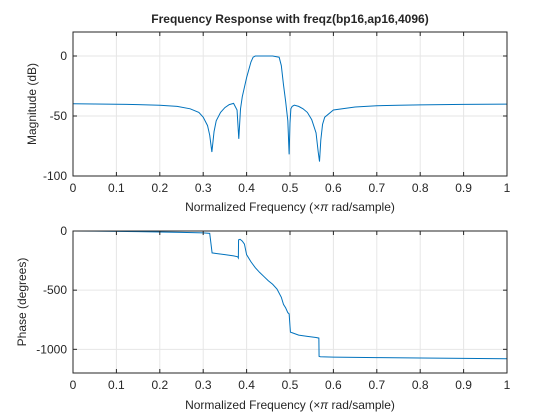 The image size is (560, 420). I want to click on magnitude-x-tick-label: 0.1, so click(116, 188).